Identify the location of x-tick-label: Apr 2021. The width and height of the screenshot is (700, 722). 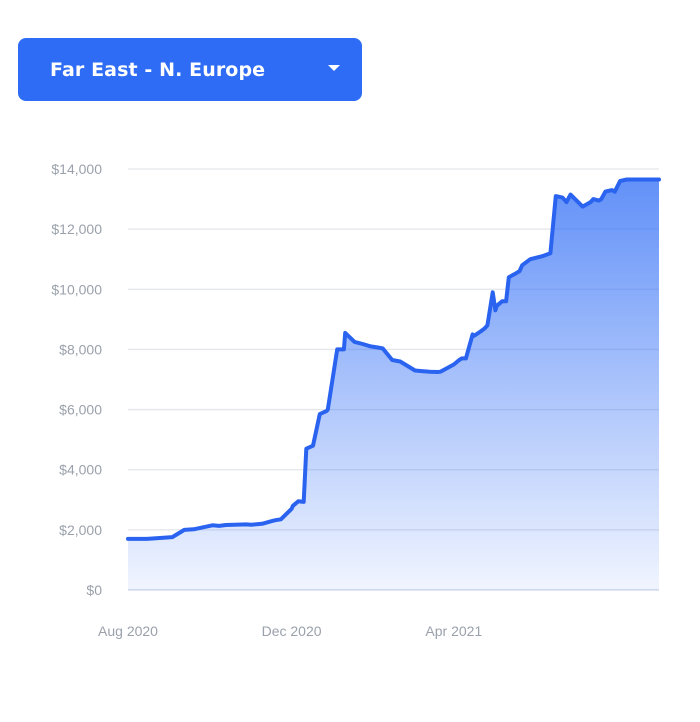
(453, 631).